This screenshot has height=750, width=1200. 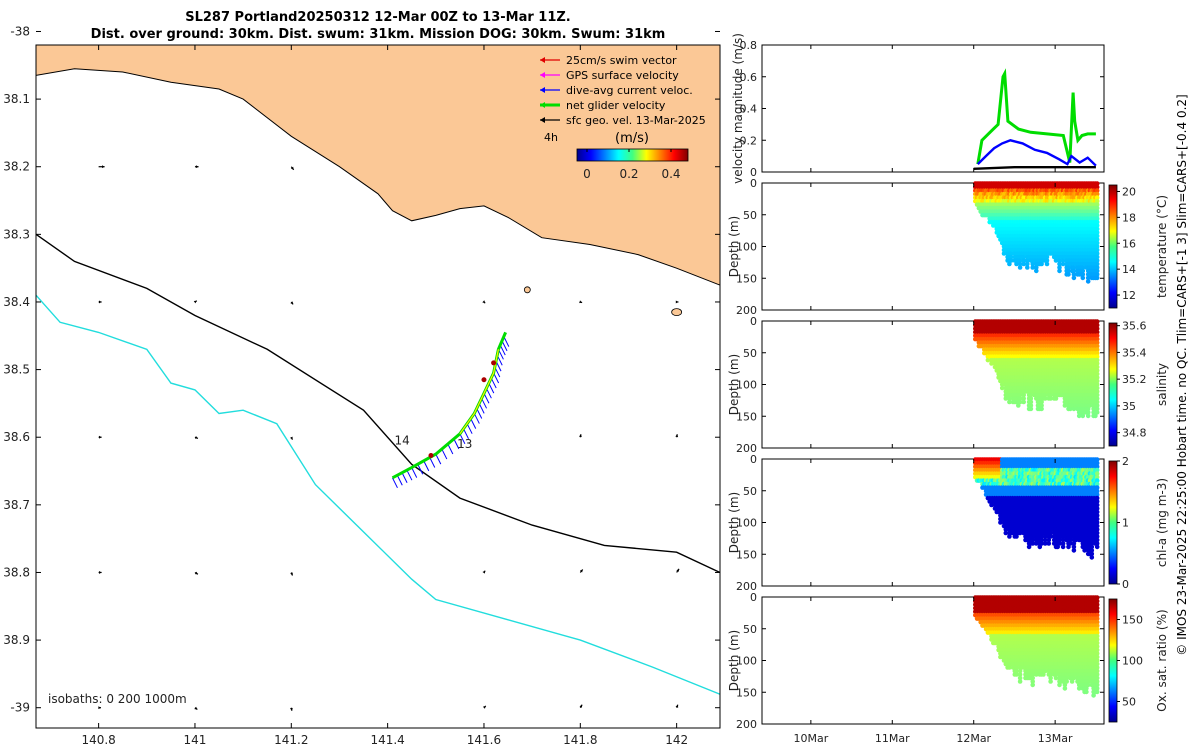 I want to click on colorbar-label: salinity, so click(x=1162, y=384).